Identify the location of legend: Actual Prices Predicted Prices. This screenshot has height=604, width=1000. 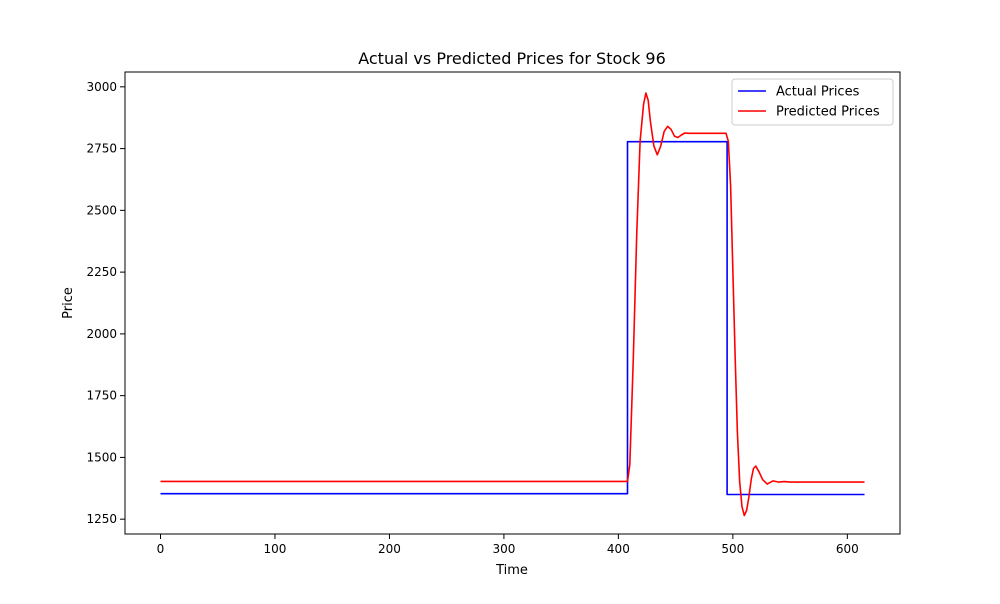
(812, 102).